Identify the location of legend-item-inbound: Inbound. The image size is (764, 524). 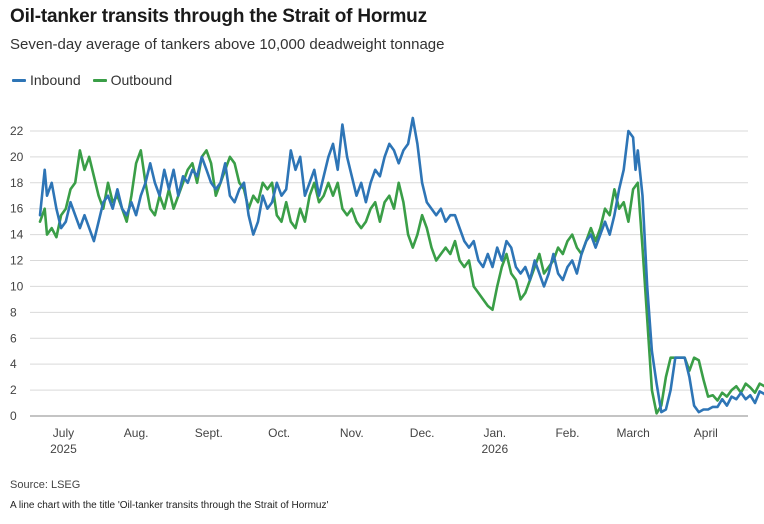
(46, 80).